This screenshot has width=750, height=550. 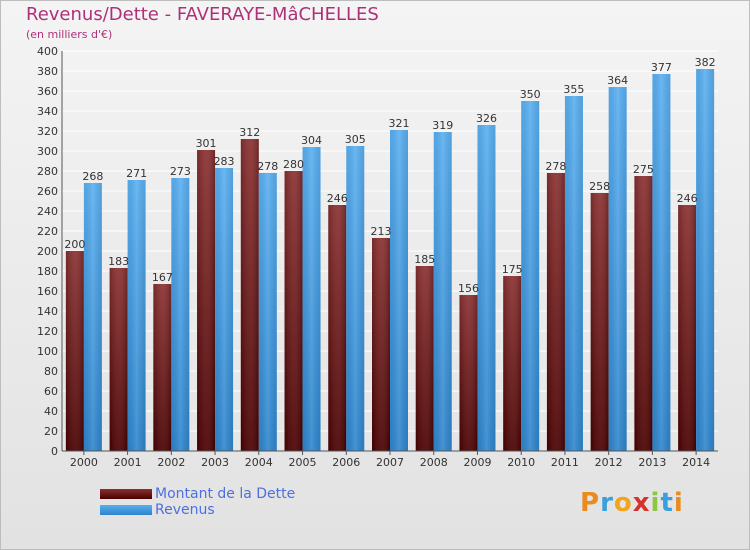 What do you see at coordinates (486, 118) in the screenshot?
I see `data-label-revenus: 326` at bounding box center [486, 118].